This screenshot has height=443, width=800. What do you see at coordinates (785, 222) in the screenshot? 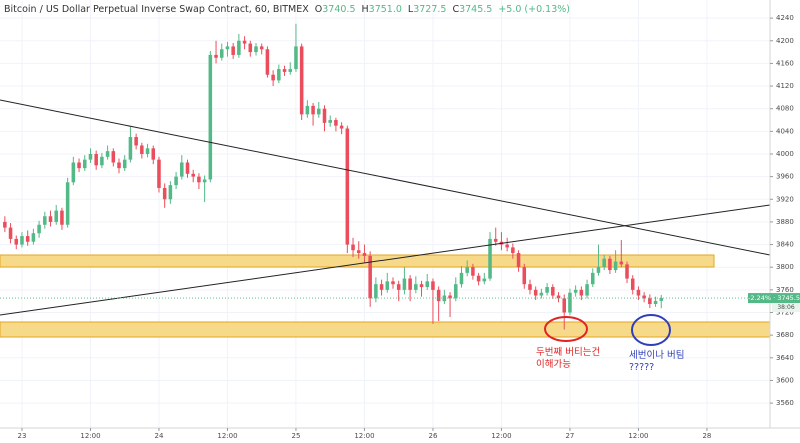
I see `y-tick-label: 3880` at bounding box center [785, 222].